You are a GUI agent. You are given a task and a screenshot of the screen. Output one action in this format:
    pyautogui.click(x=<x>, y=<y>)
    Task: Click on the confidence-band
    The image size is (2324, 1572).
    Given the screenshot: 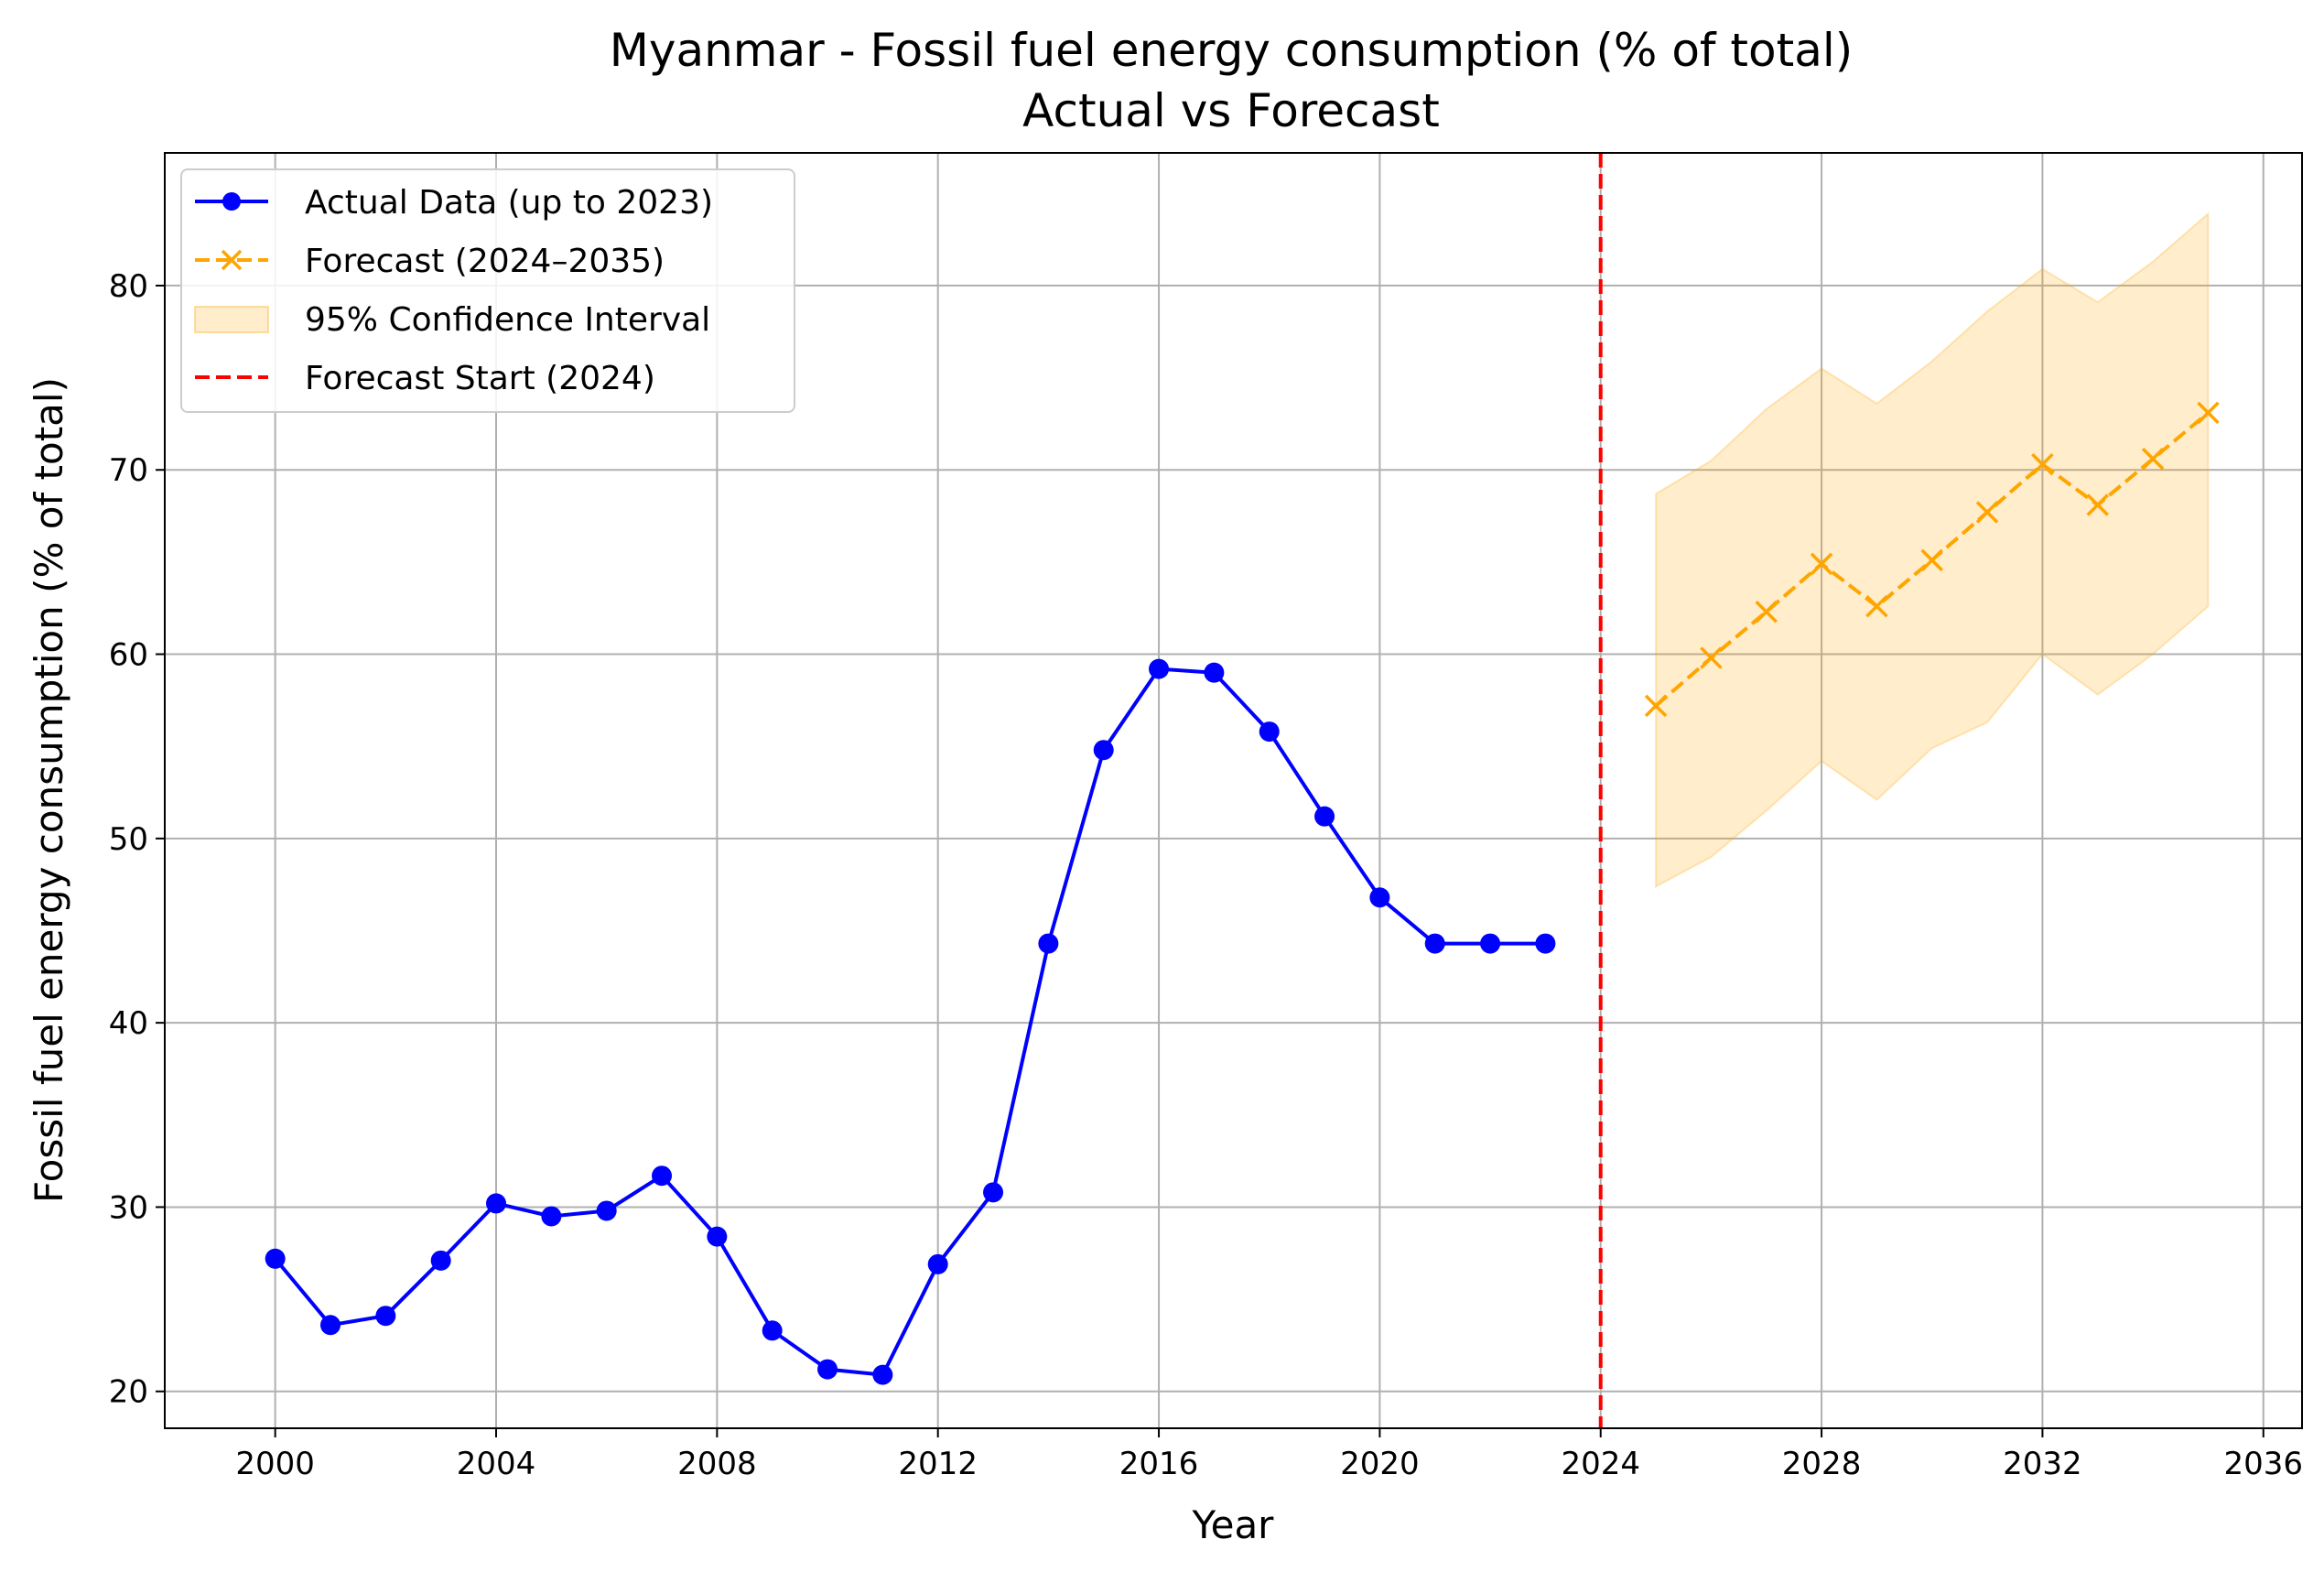 What is the action you would take?
    pyautogui.click(x=1932, y=549)
    